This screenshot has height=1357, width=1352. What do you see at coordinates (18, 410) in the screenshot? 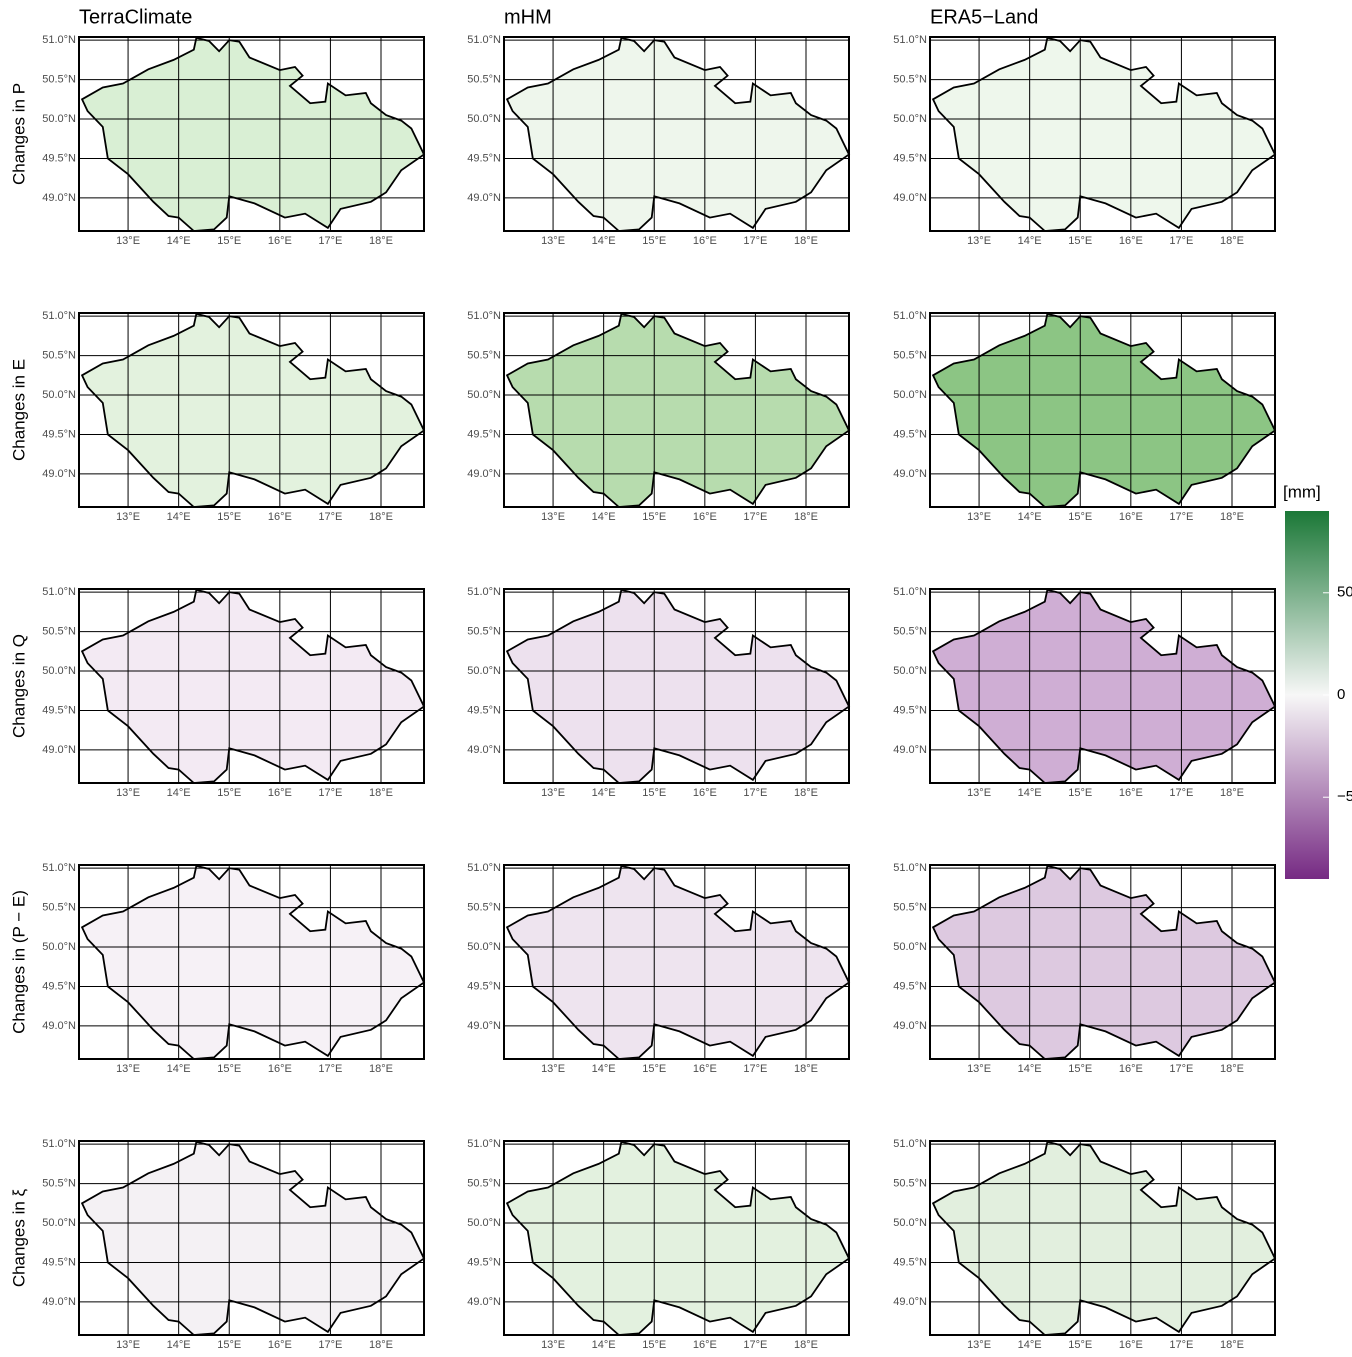
I see `row-label: Changes in E` at bounding box center [18, 410].